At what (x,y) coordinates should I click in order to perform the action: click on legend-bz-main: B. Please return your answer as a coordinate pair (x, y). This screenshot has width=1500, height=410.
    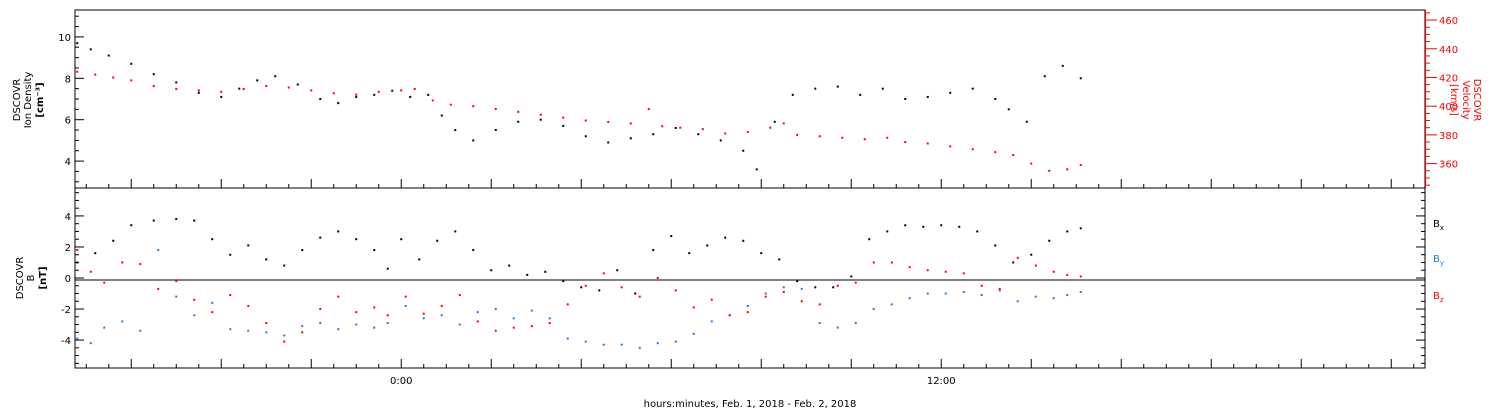
    Looking at the image, I should click on (1436, 296).